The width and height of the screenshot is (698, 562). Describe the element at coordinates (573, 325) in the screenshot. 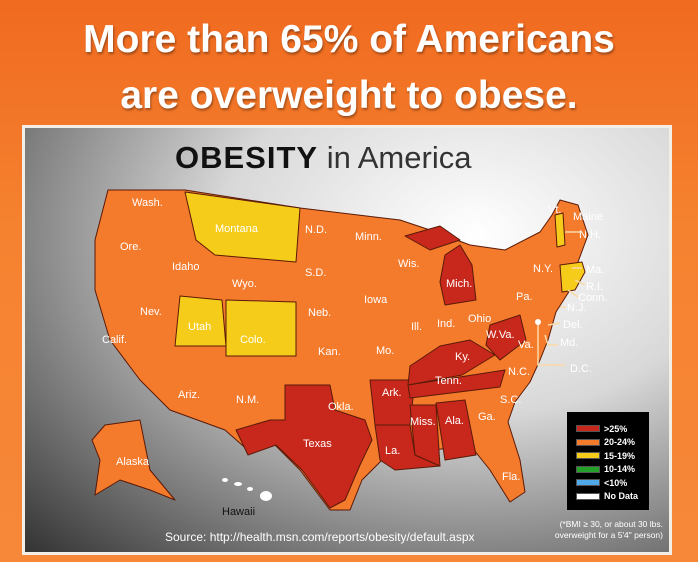

I see `state-label: Del.` at that location.